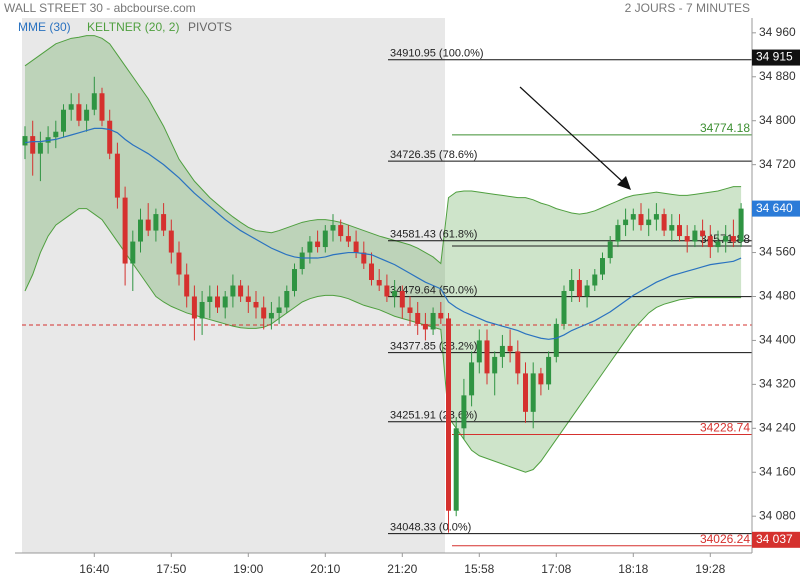 The width and height of the screenshot is (800, 580). Describe the element at coordinates (725, 539) in the screenshot. I see `level-label: 34026.24` at that location.